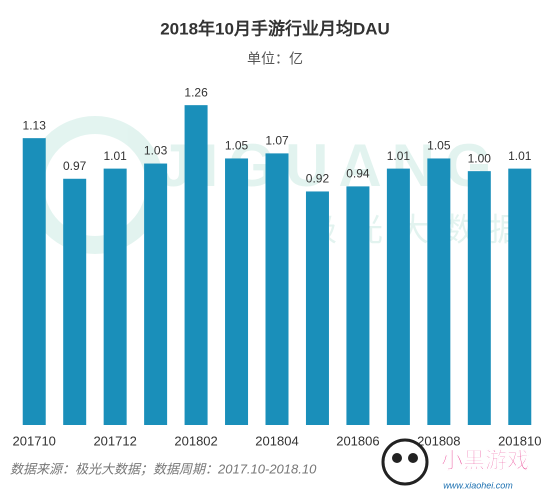 The width and height of the screenshot is (550, 496). What do you see at coordinates (163, 468) in the screenshot?
I see `source-note: 数据来源：极光大数据；数据周期：2017.10-2018.10` at bounding box center [163, 468].